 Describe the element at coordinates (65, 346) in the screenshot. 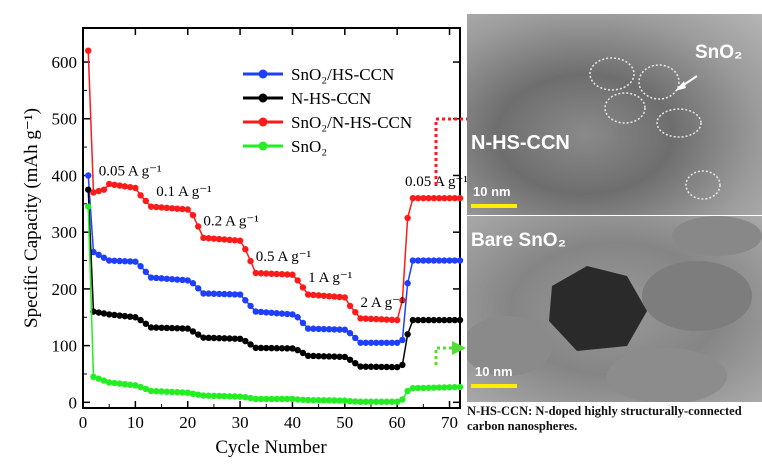

I see `y-tick-label: 100` at that location.